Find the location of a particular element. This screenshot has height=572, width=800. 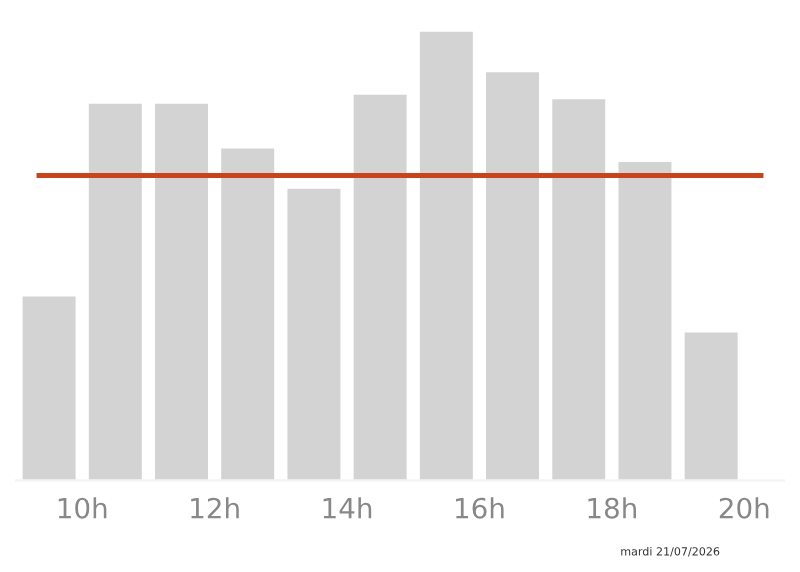

x-tick-label: 10h is located at coordinates (82, 508).